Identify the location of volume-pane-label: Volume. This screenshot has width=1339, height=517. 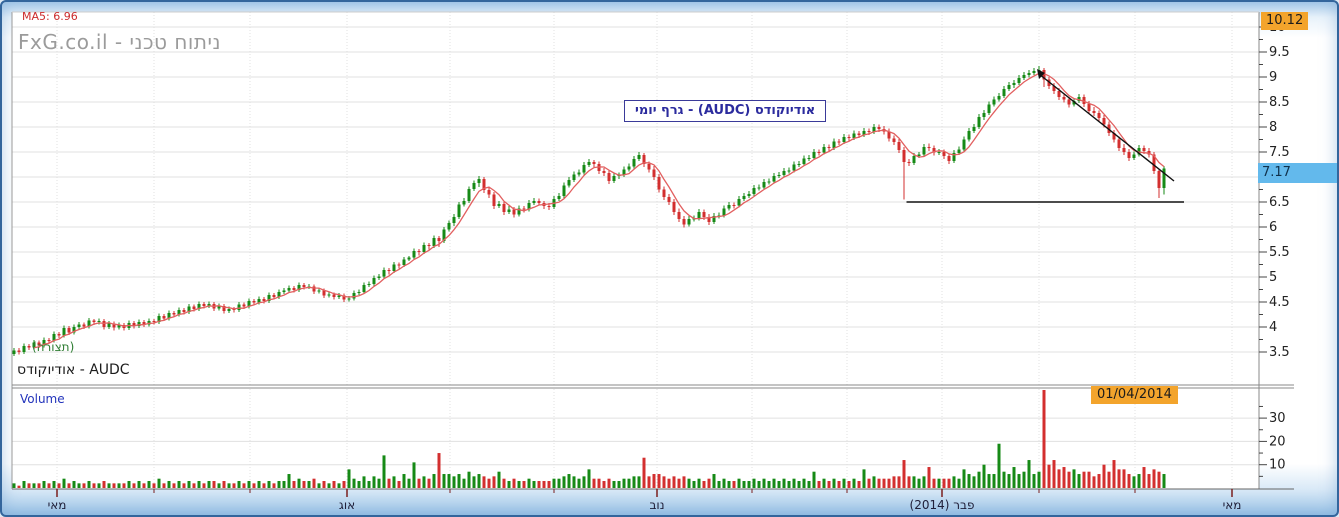
(42, 399).